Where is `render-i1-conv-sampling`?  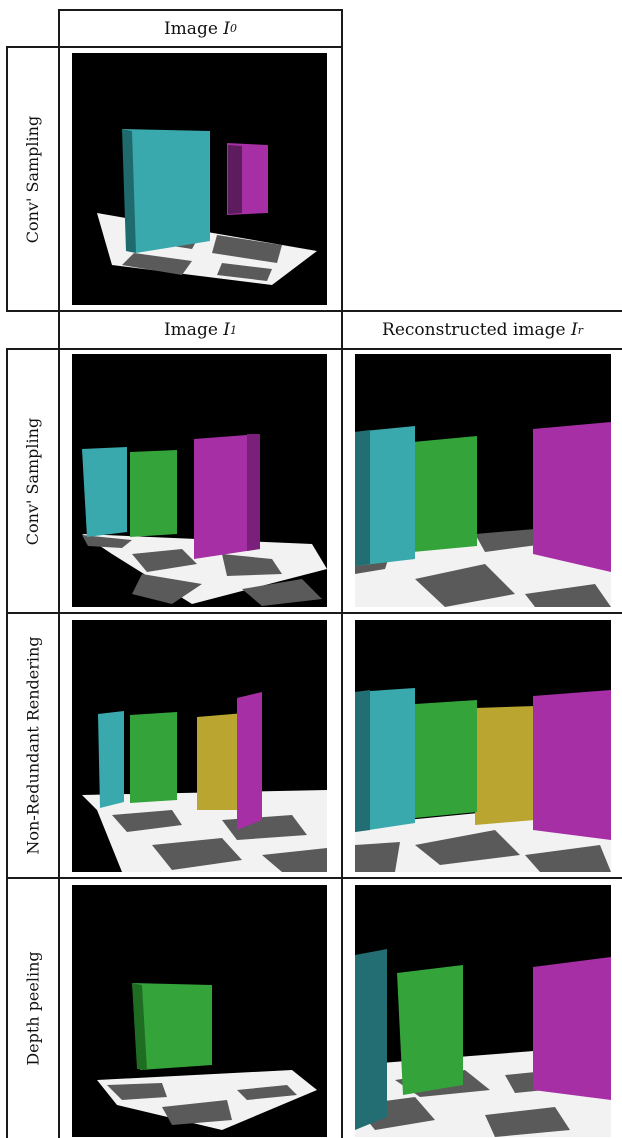 render-i1-conv-sampling is located at coordinates (199, 480).